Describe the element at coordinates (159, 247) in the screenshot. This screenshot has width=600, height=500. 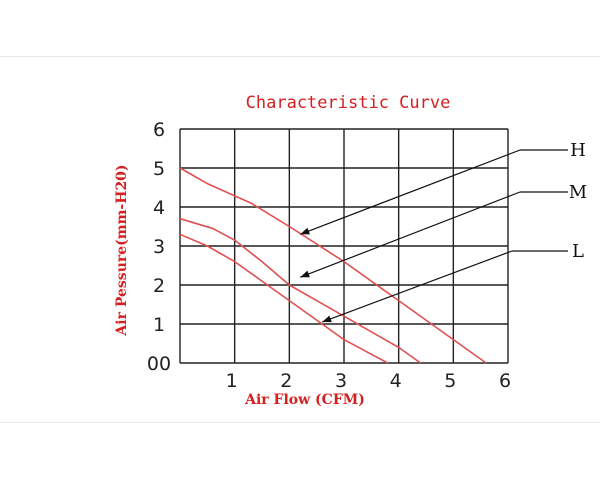
I see `y-tick-label: 3` at that location.